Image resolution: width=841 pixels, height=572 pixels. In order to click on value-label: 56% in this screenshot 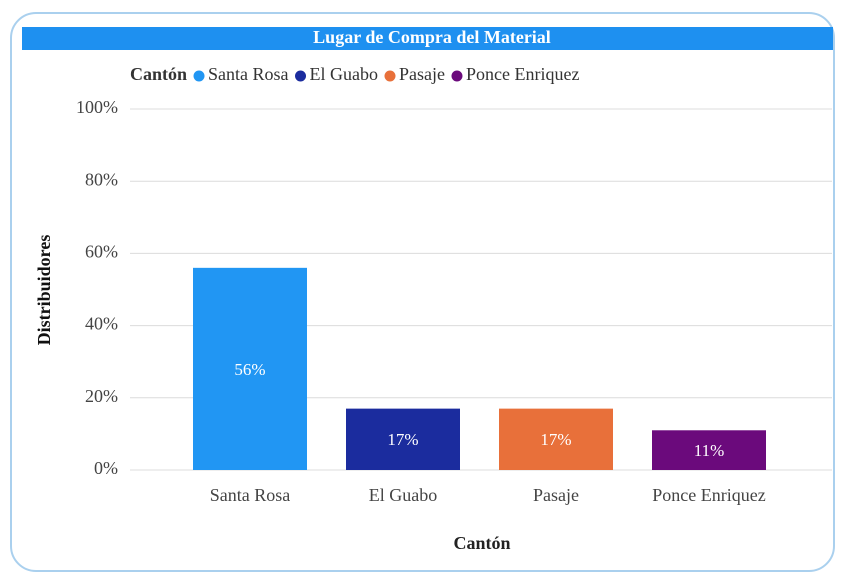, I will do `click(249, 369)`.